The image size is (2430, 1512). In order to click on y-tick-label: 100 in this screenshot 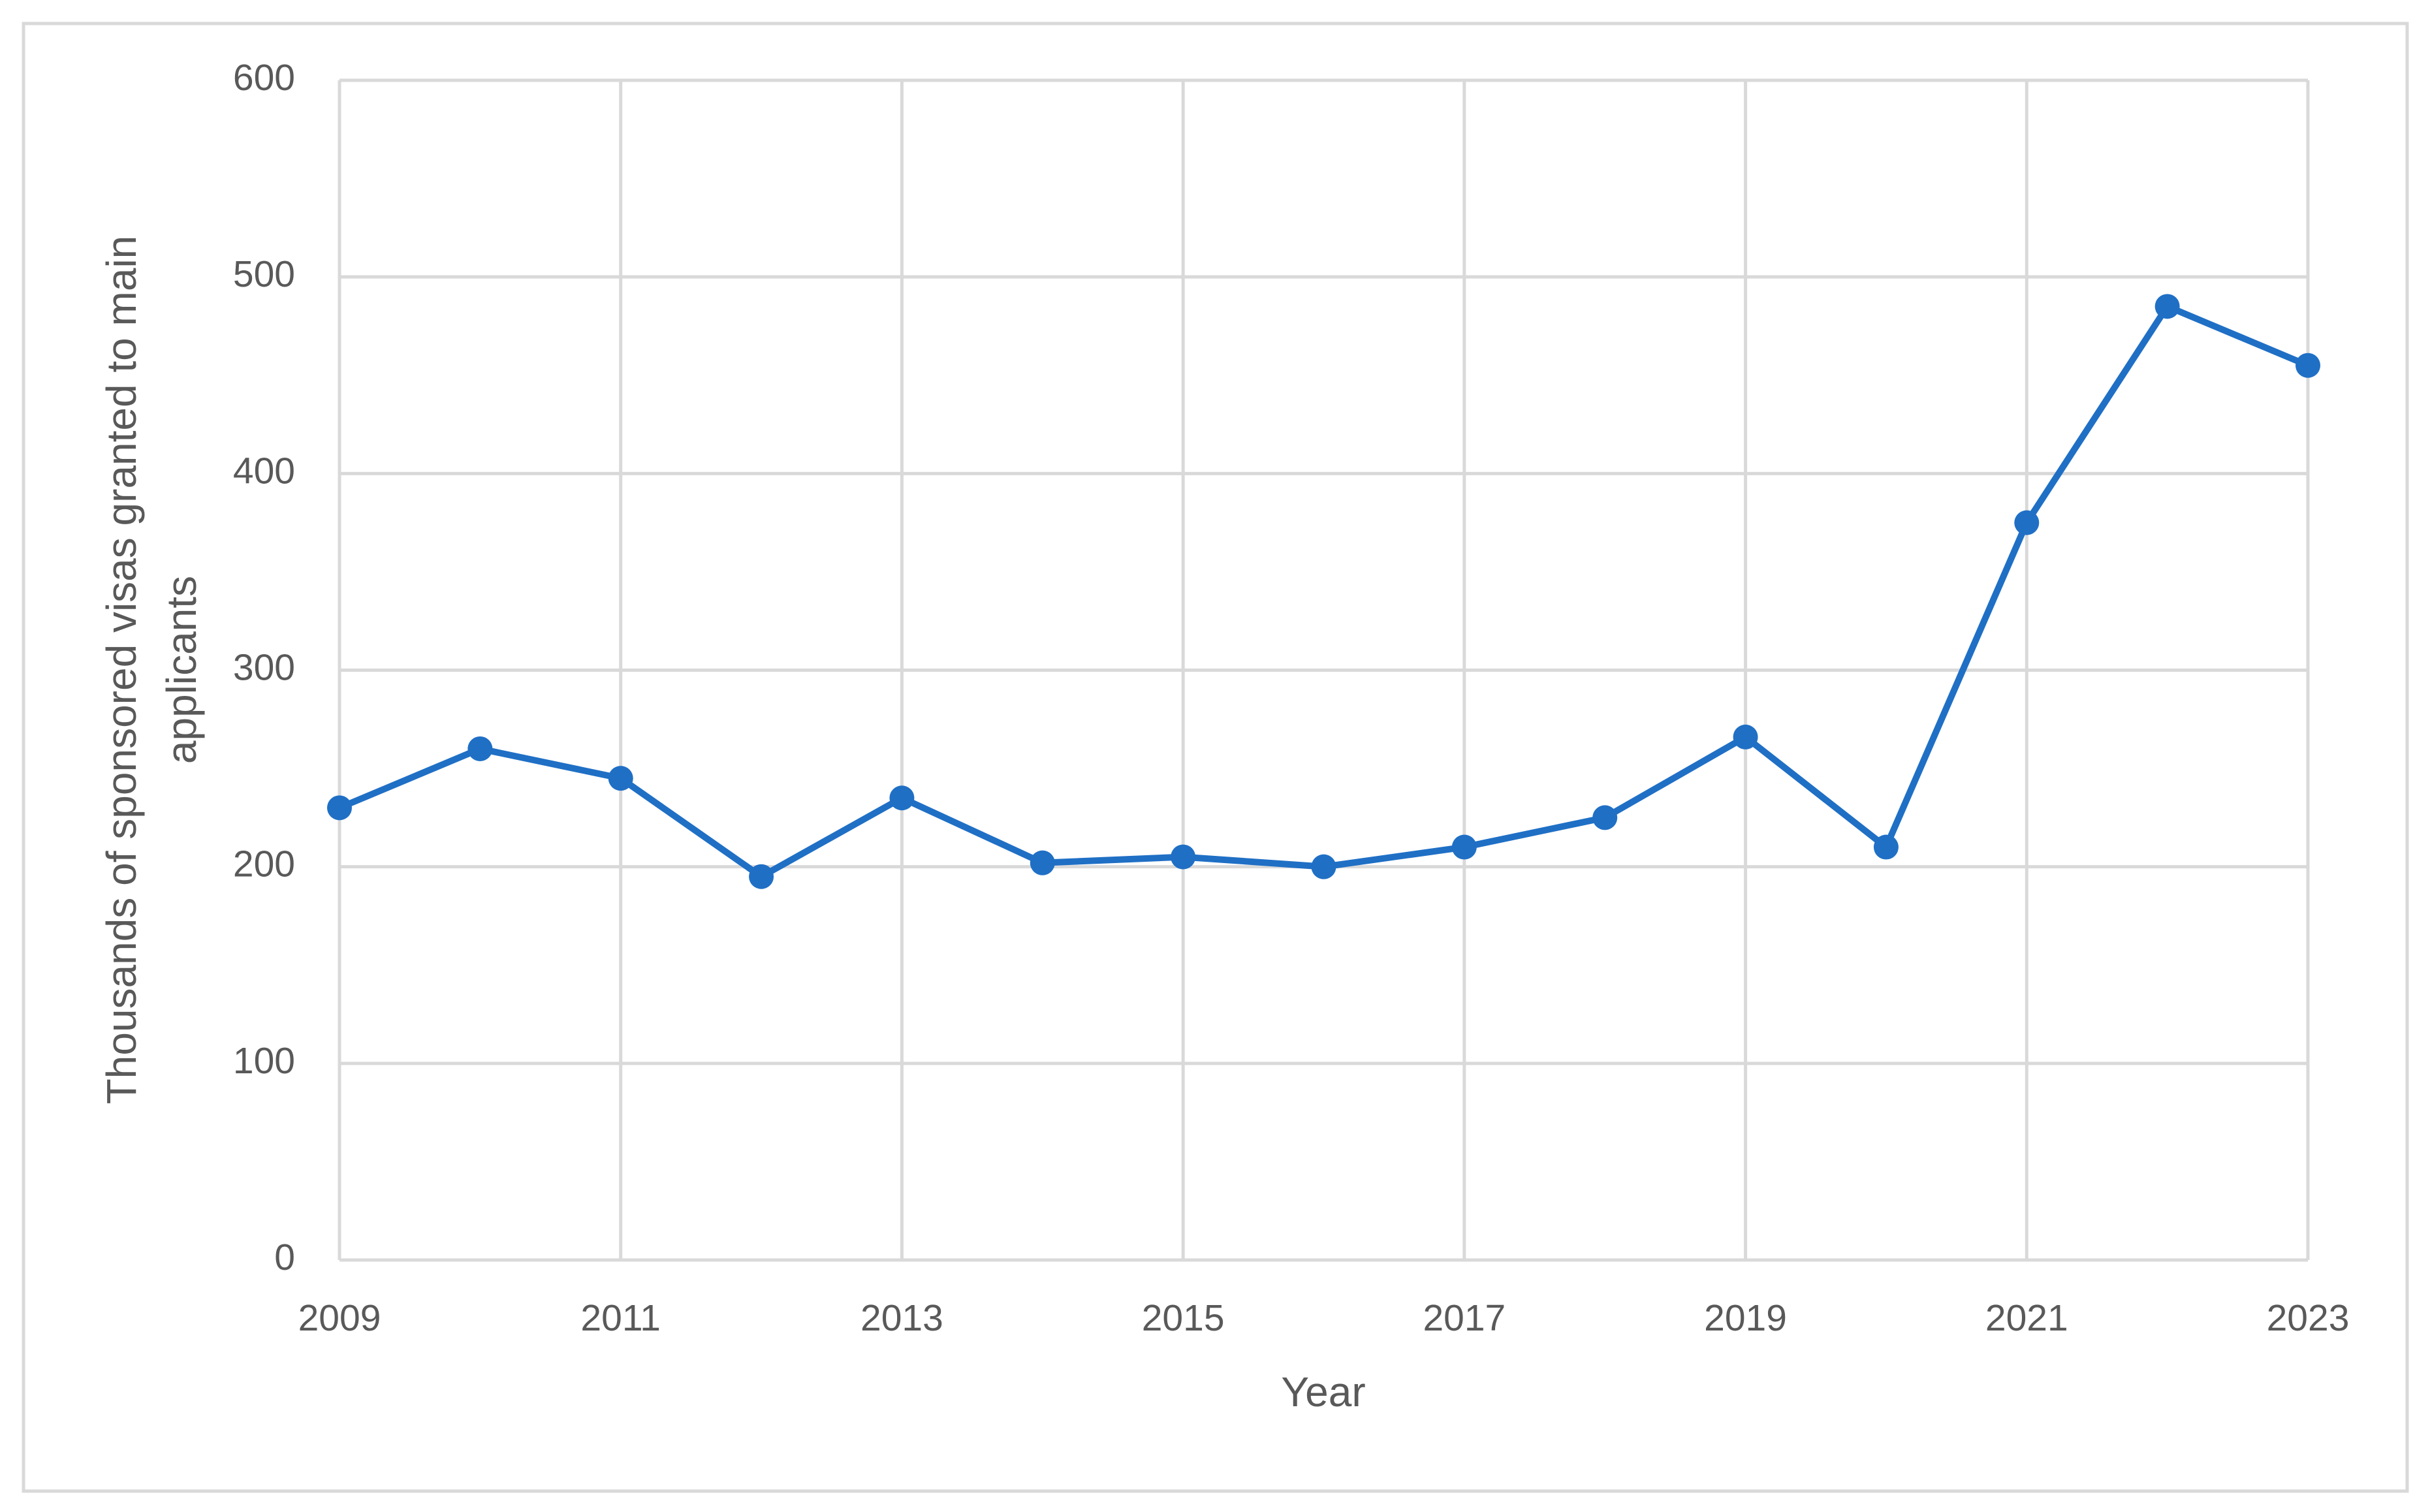, I will do `click(264, 1061)`.